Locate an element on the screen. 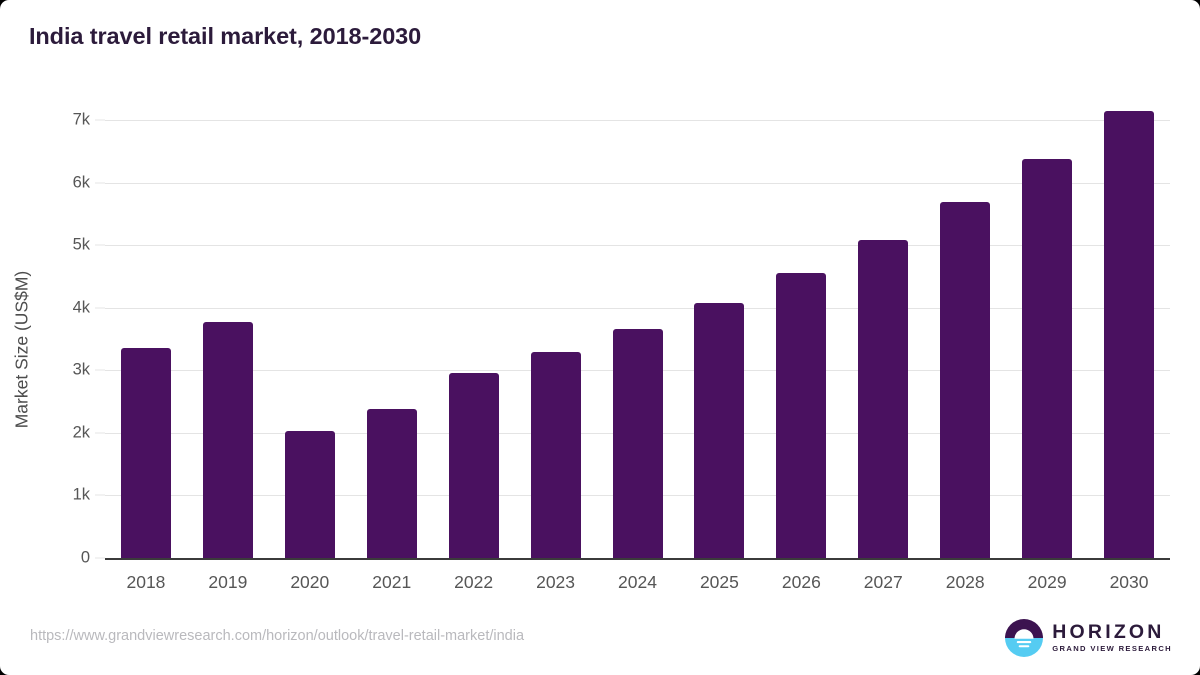  bar-2019 is located at coordinates (227, 439).